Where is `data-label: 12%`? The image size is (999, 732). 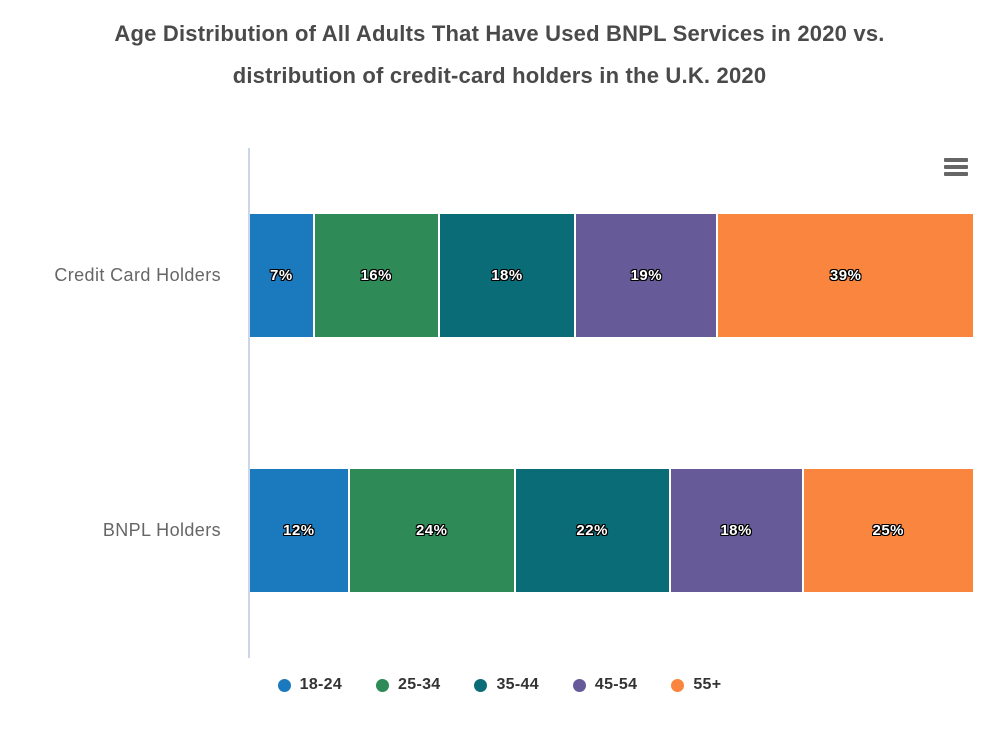
data-label: 12% is located at coordinates (299, 530).